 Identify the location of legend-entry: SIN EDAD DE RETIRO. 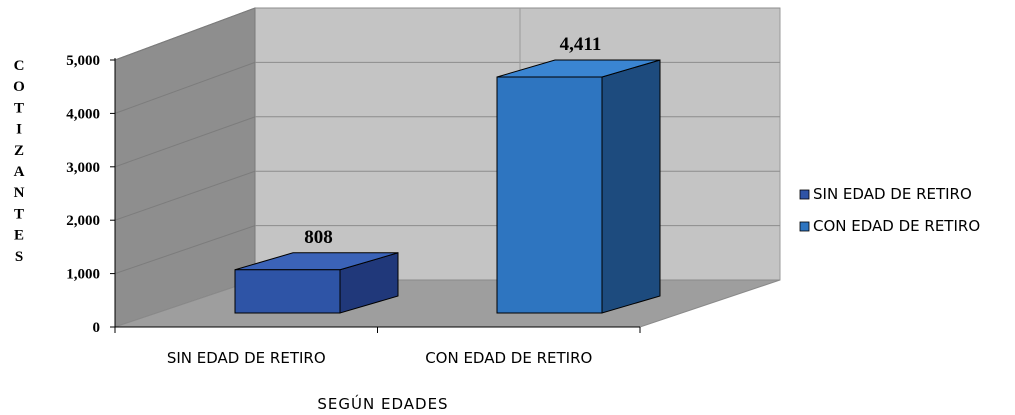
(892, 194).